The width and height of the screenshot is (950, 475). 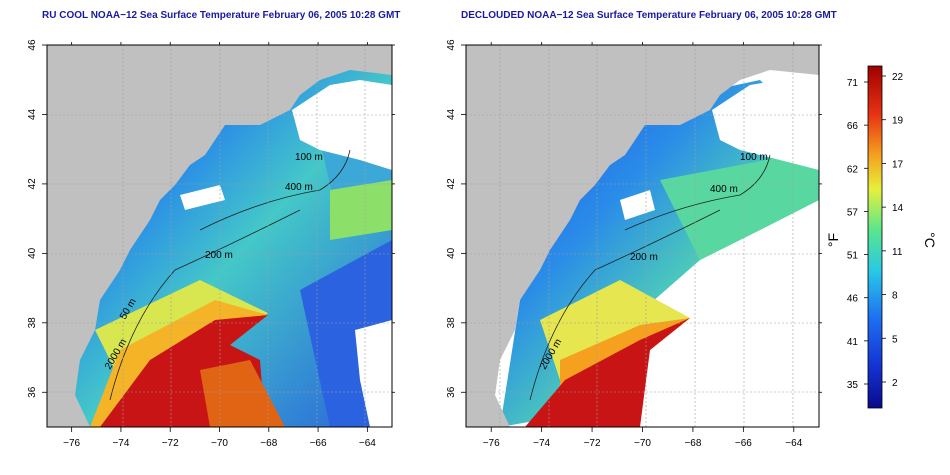 What do you see at coordinates (361, 210) in the screenshot?
I see `warm-eddy` at bounding box center [361, 210].